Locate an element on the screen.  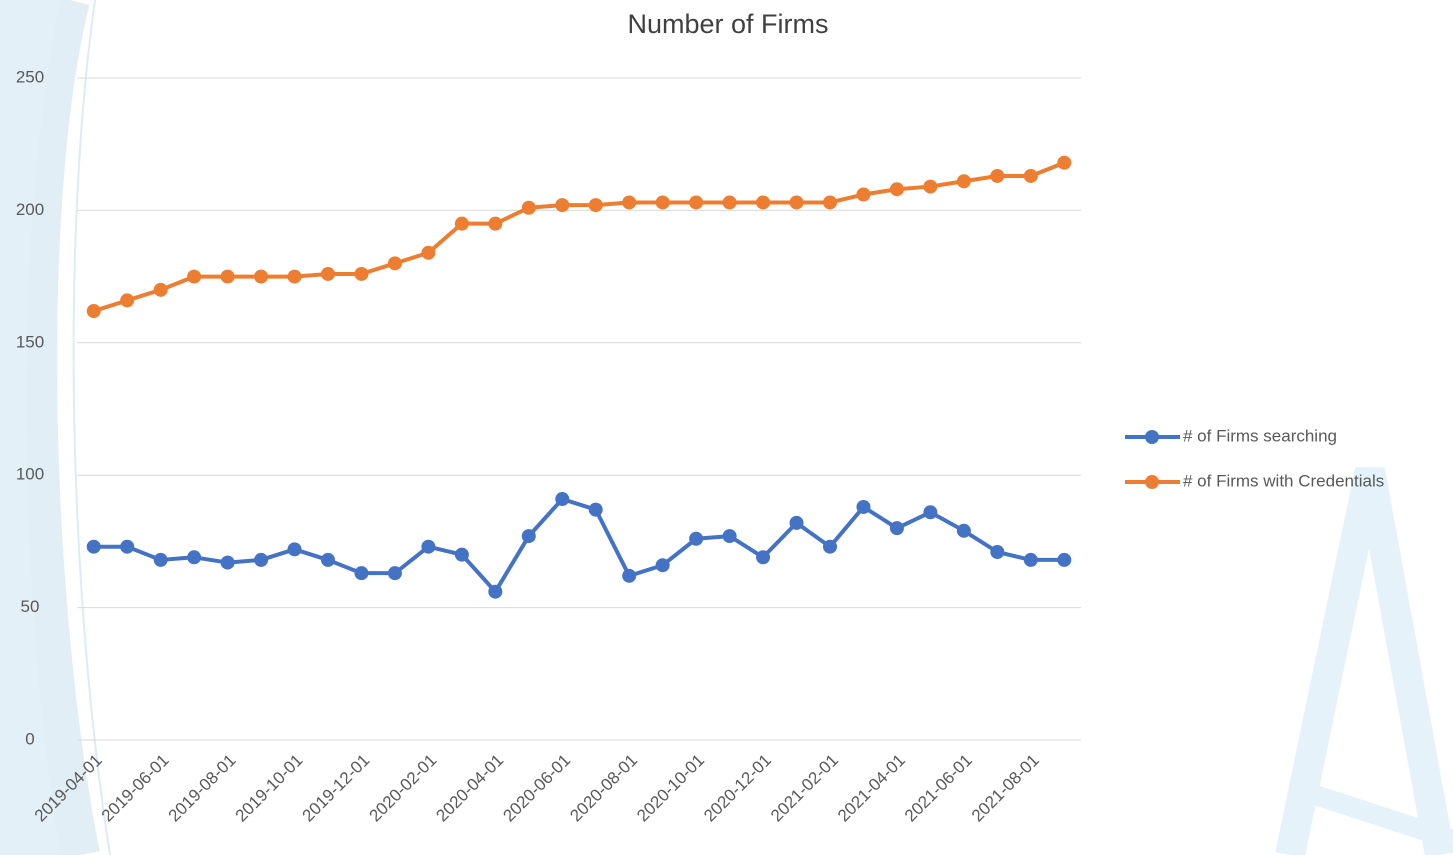
x-tick-label: 2020-08-01 is located at coordinates (603, 788).